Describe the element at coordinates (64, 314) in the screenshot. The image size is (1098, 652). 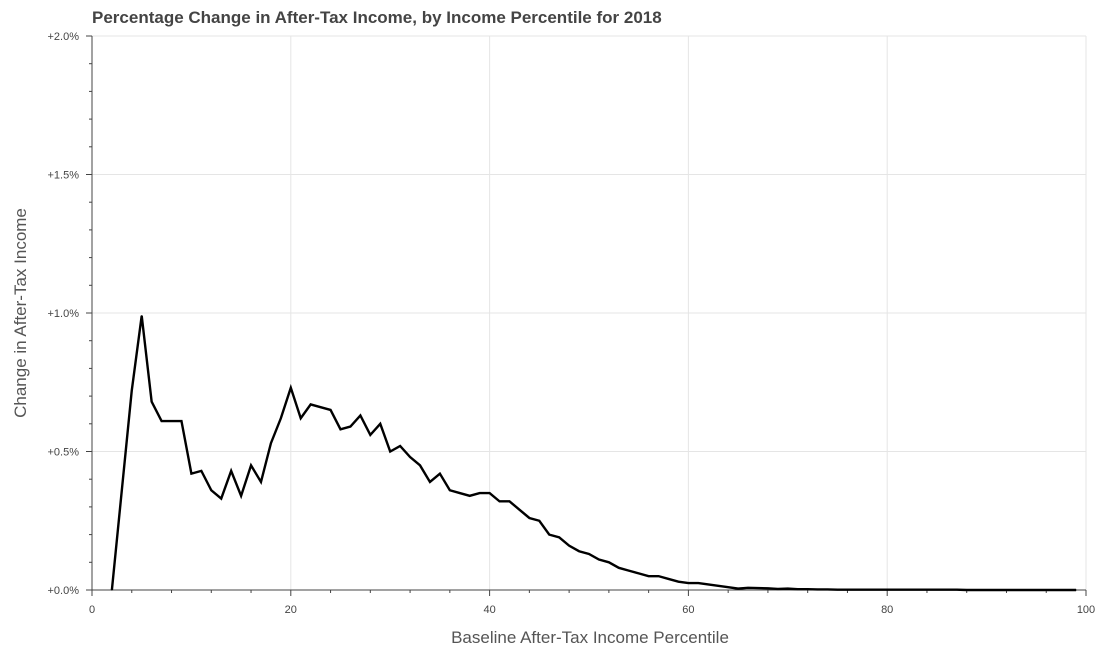
I see `y-tick-label: +1.0%` at that location.